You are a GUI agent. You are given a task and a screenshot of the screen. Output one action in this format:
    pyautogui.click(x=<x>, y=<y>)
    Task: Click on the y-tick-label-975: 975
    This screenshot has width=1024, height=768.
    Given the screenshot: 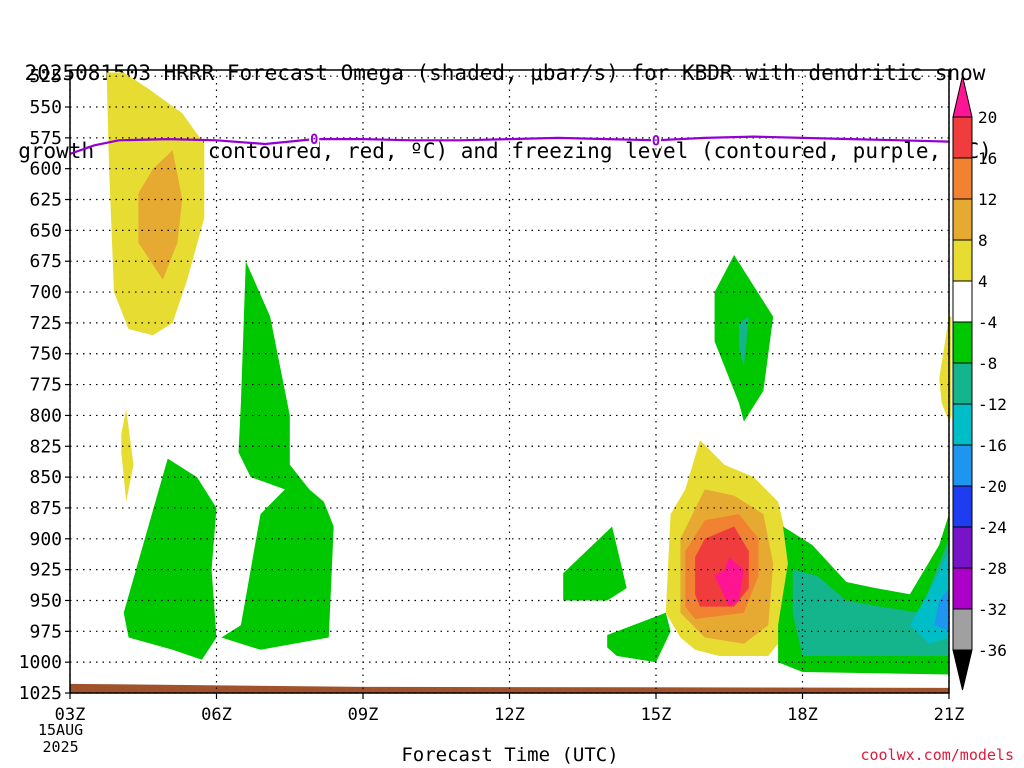 What is the action you would take?
    pyautogui.click(x=45, y=631)
    